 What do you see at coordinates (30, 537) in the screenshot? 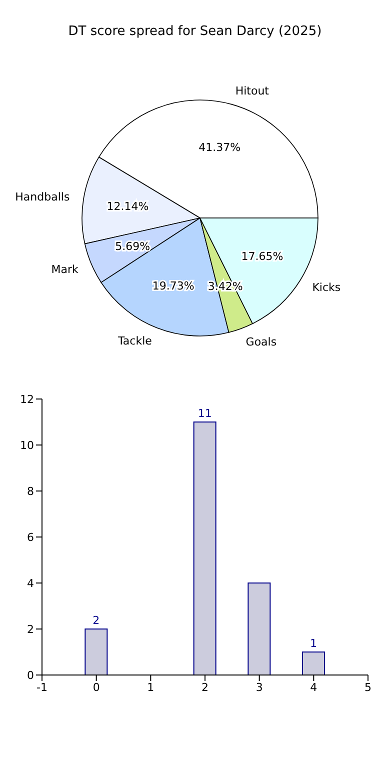
I see `y-tick-label: 6` at bounding box center [30, 537].